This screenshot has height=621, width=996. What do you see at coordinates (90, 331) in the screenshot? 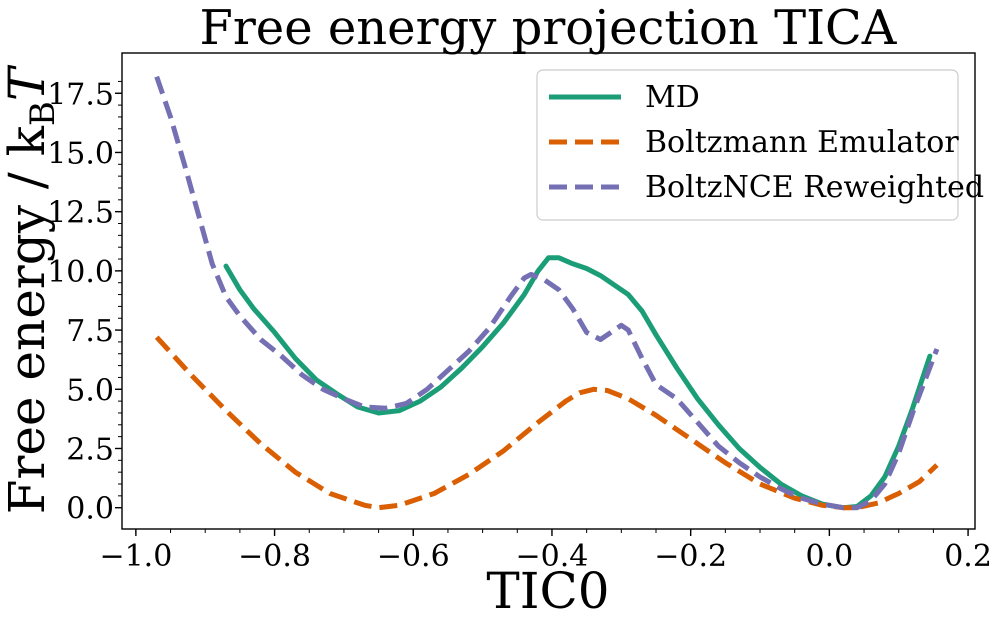
I see `y-tick-label: 7.5` at bounding box center [90, 331].